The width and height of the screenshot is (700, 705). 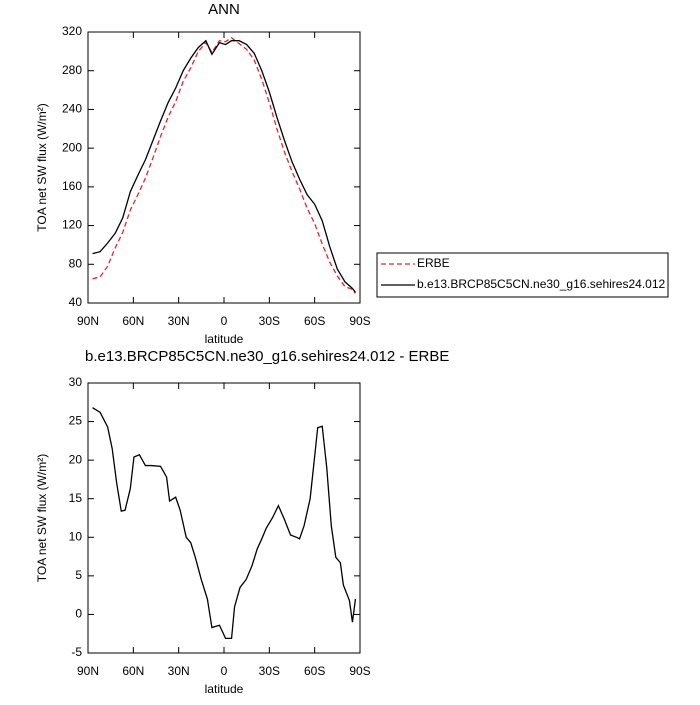 What do you see at coordinates (76, 498) in the screenshot?
I see `y-tick-label: 15` at bounding box center [76, 498].